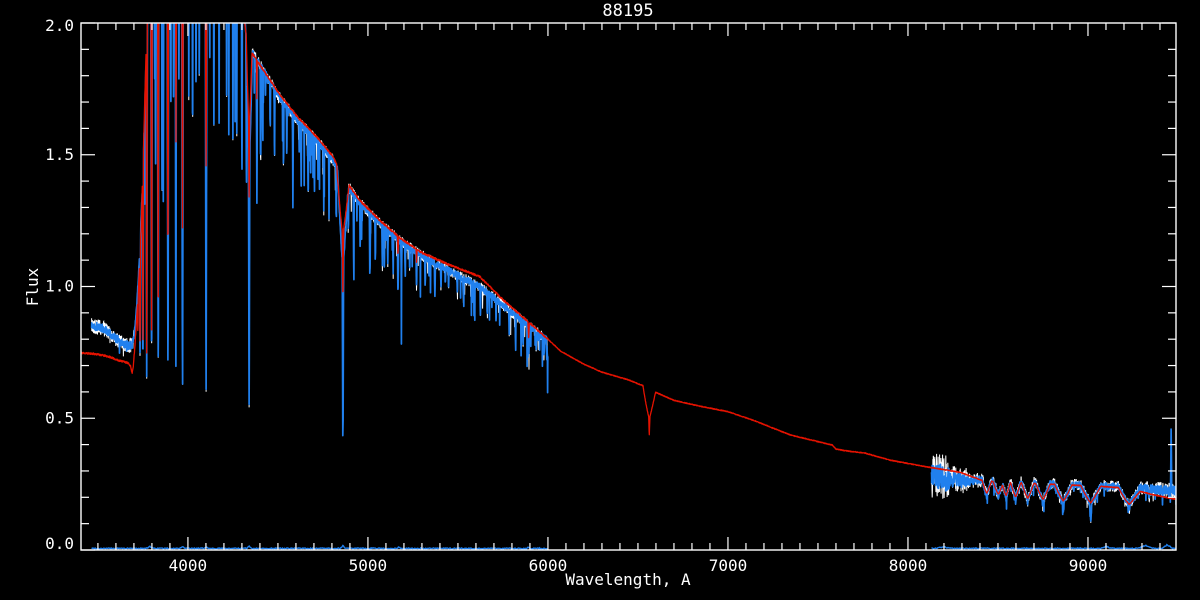  Describe the element at coordinates (188, 565) in the screenshot. I see `x-tick-label: 4000` at that location.